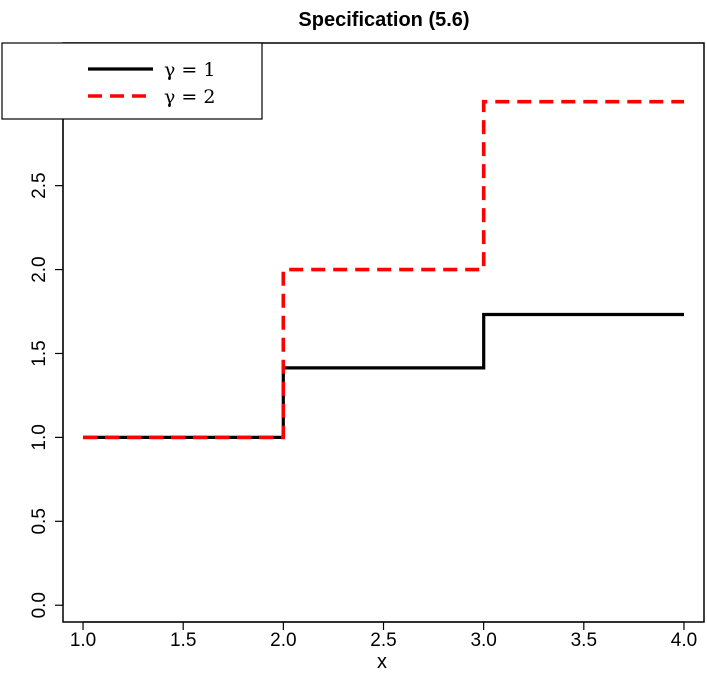 The image size is (707, 673). Describe the element at coordinates (483, 640) in the screenshot. I see `x-tick-label: 3.0` at that location.